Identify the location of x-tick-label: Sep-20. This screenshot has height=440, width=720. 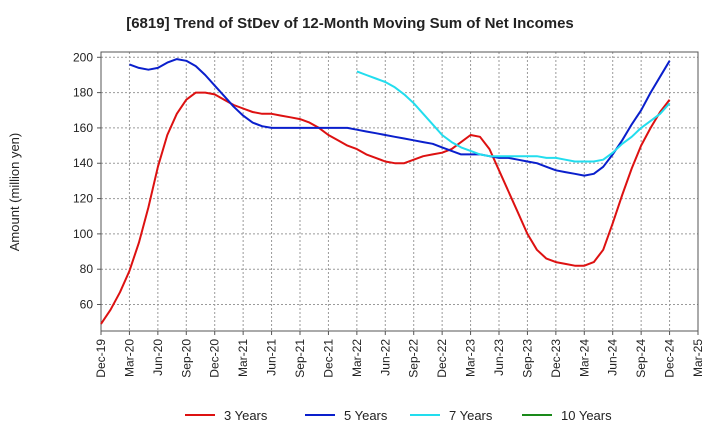
(186, 358).